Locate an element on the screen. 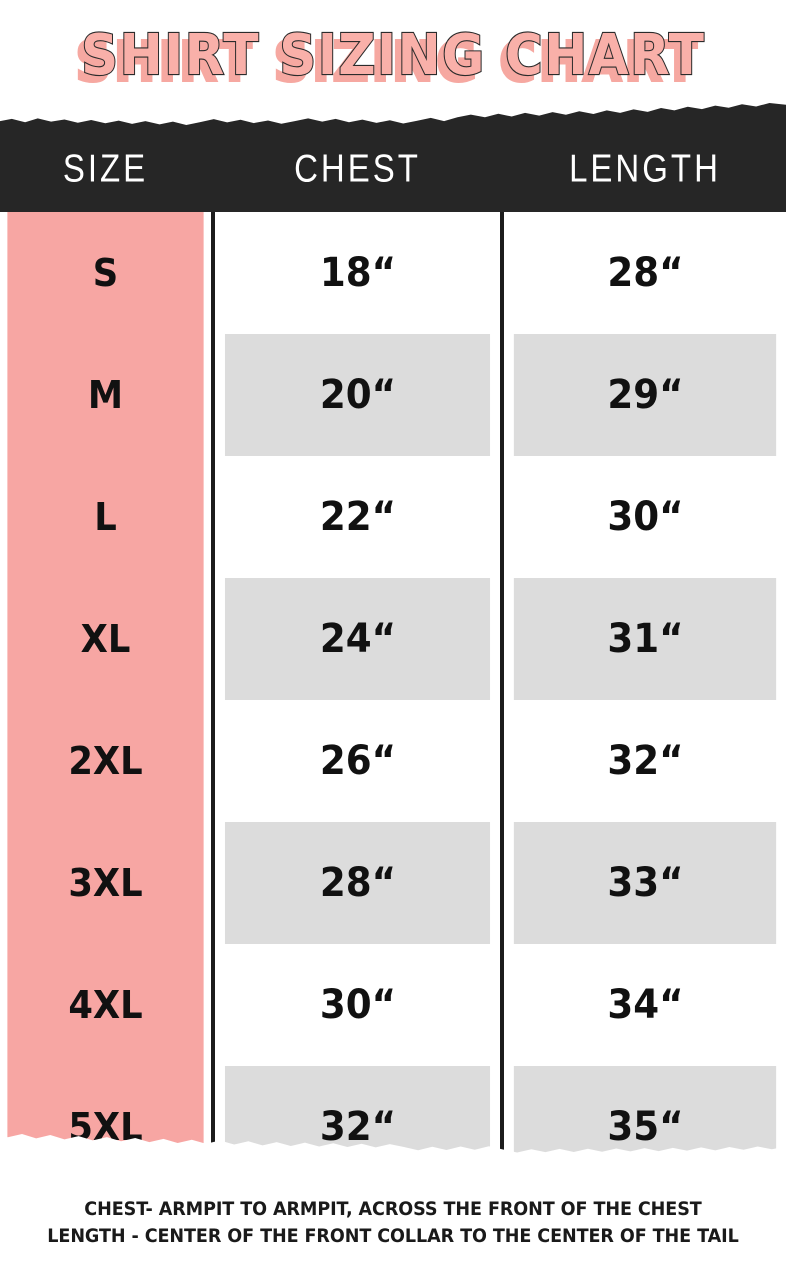 Image resolution: width=786 pixels, height=1280 pixels. cell-size: XL is located at coordinates (105, 639).